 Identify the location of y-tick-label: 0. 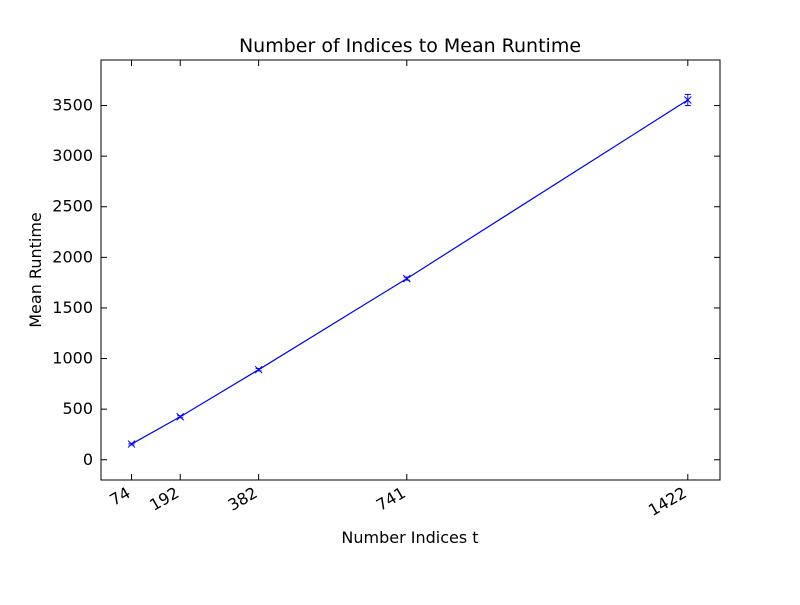
(88, 459).